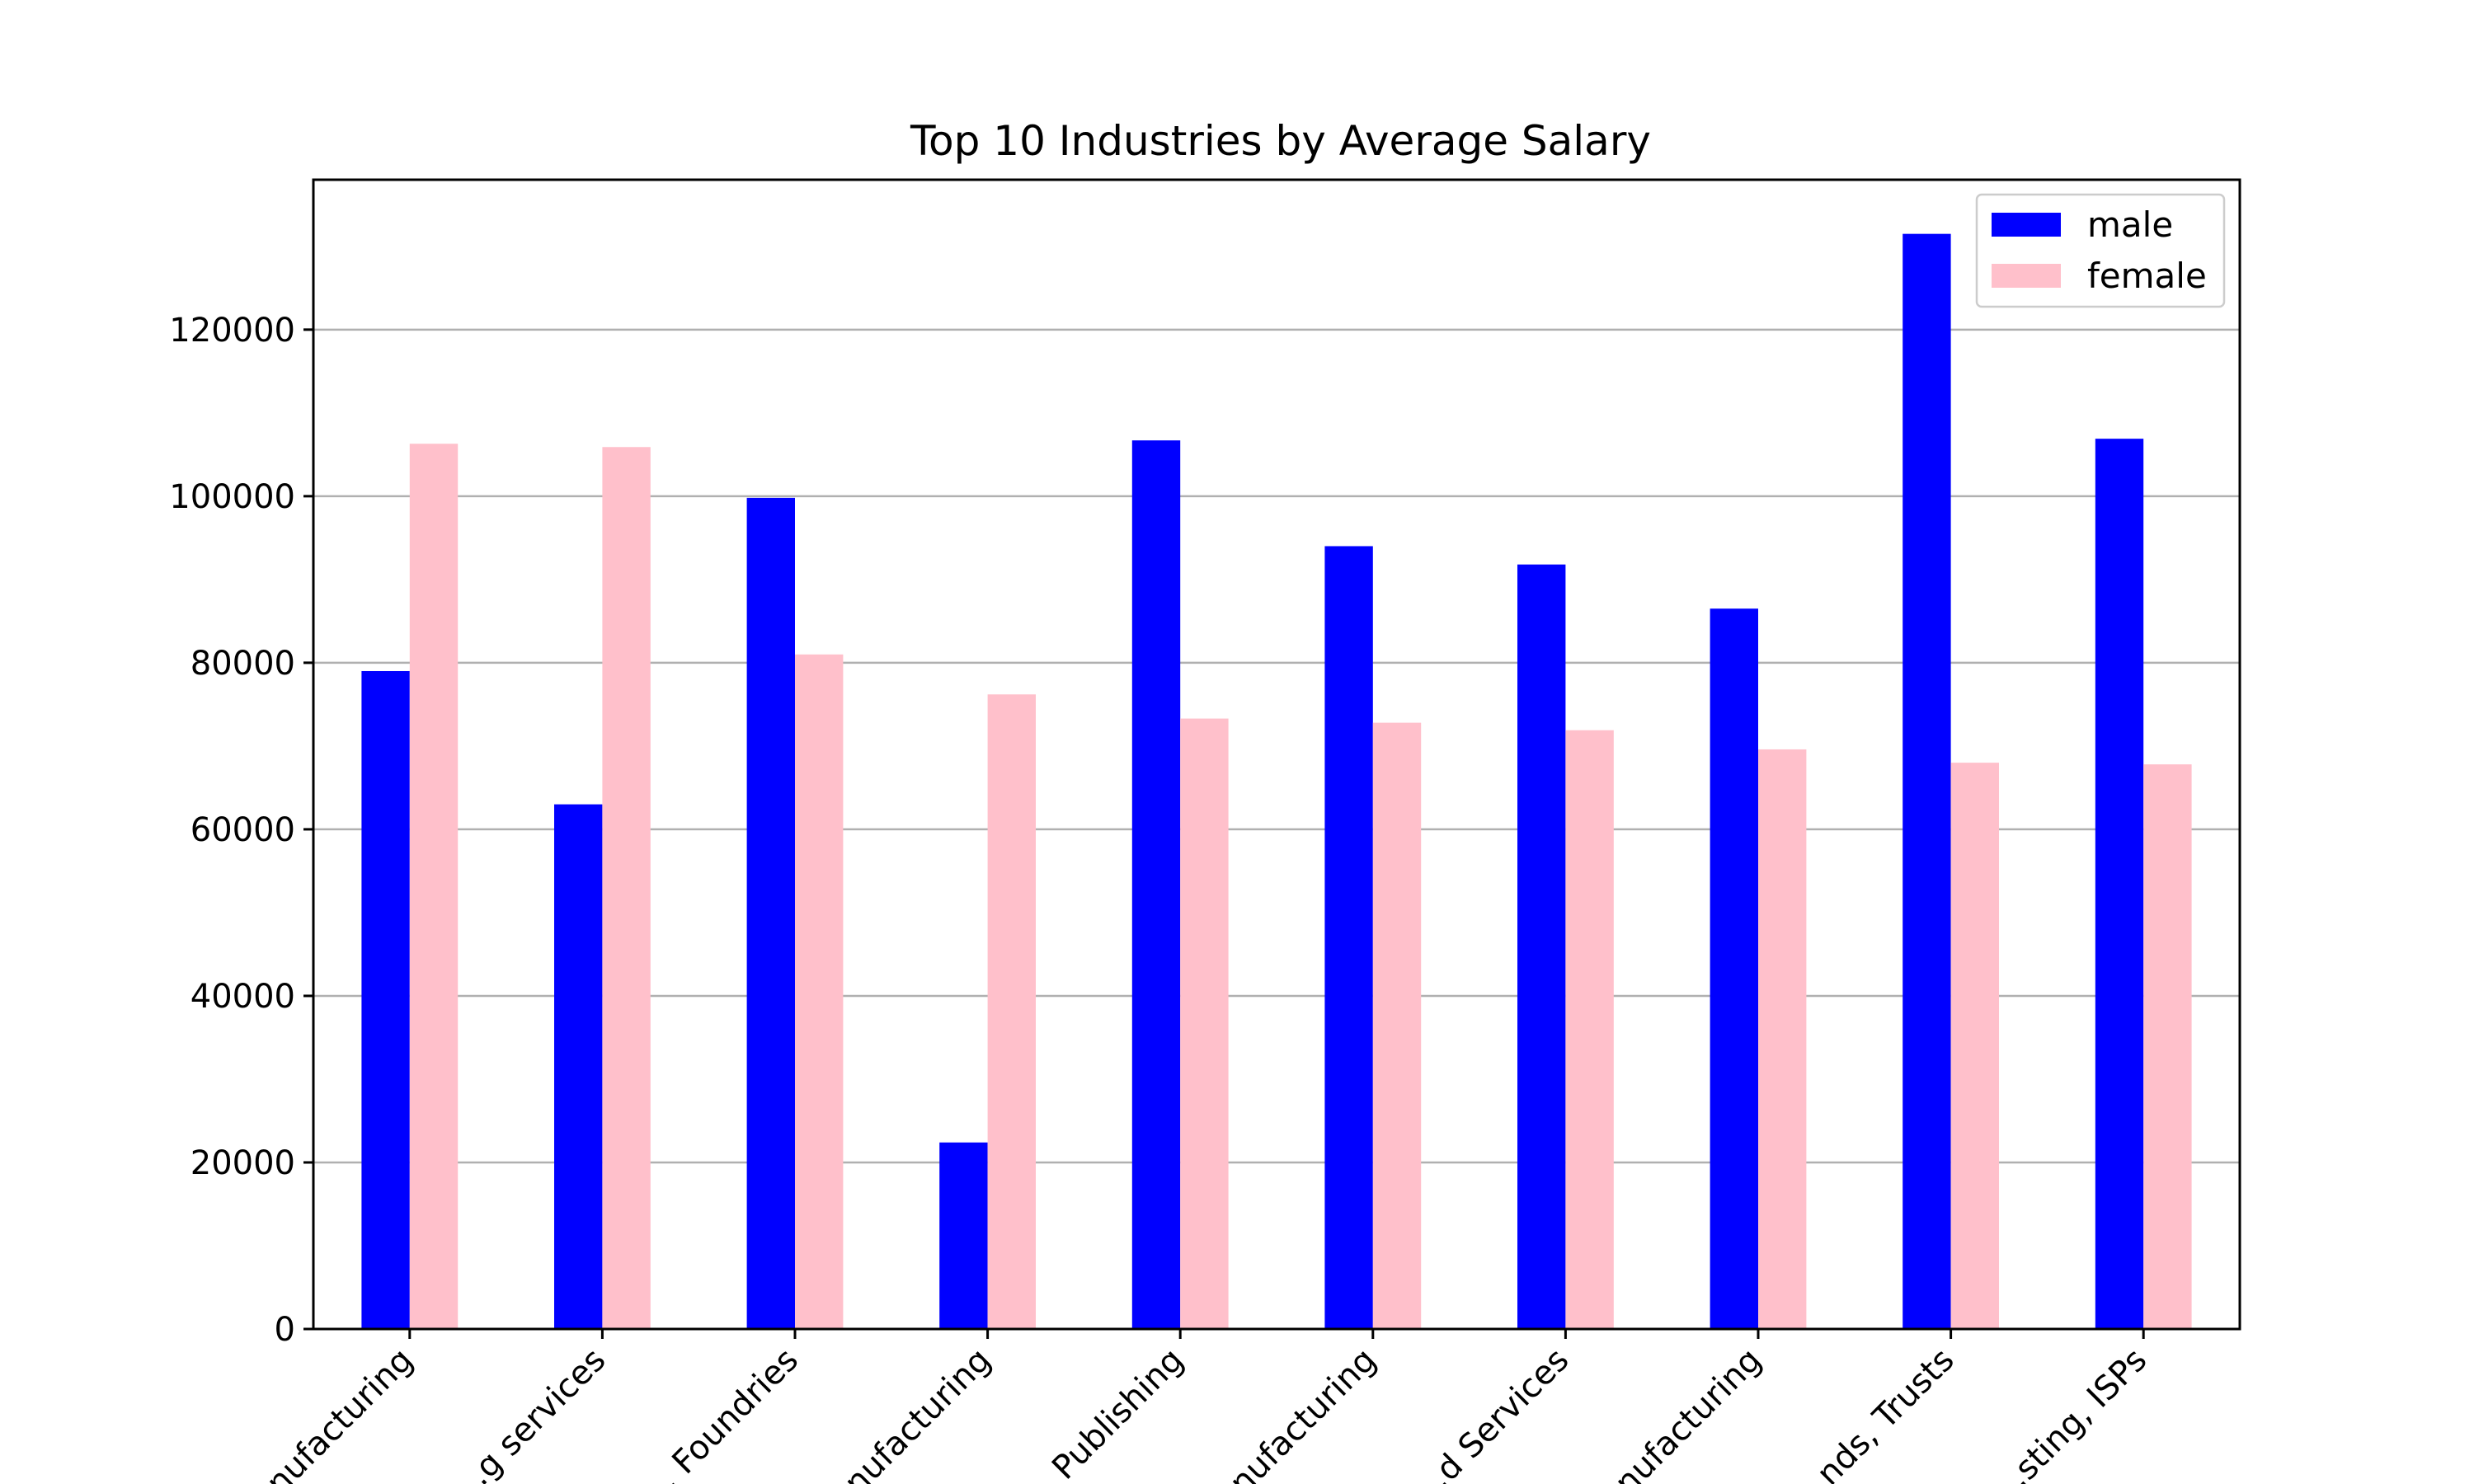 This screenshot has height=1484, width=2474. Describe the element at coordinates (2100, 251) in the screenshot. I see `legend: male female` at that location.